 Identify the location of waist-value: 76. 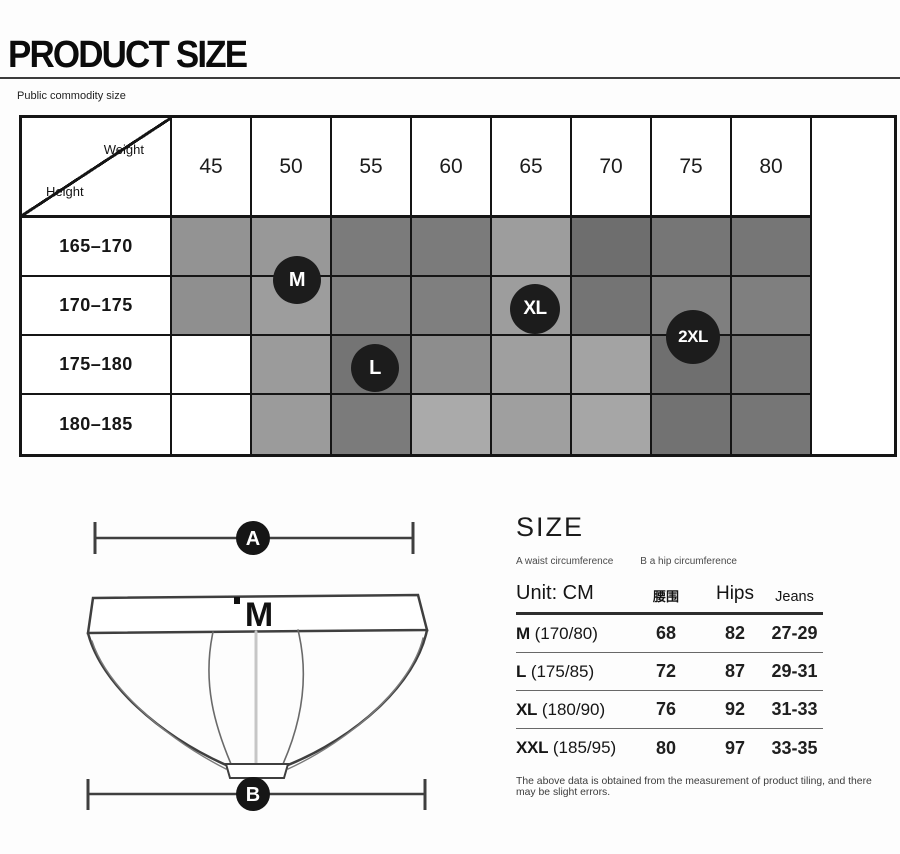
(666, 709).